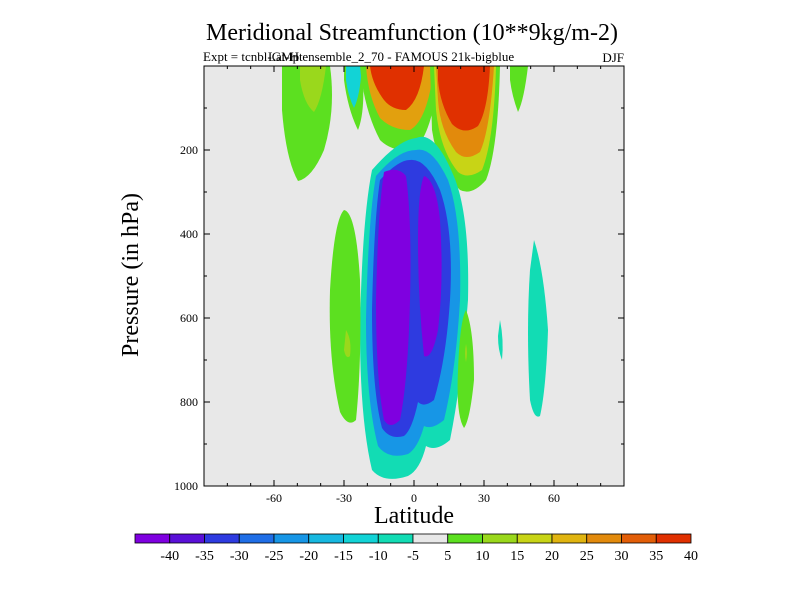 This screenshot has height=605, width=800. Describe the element at coordinates (587, 556) in the screenshot. I see `colorbar-label: 25` at that location.